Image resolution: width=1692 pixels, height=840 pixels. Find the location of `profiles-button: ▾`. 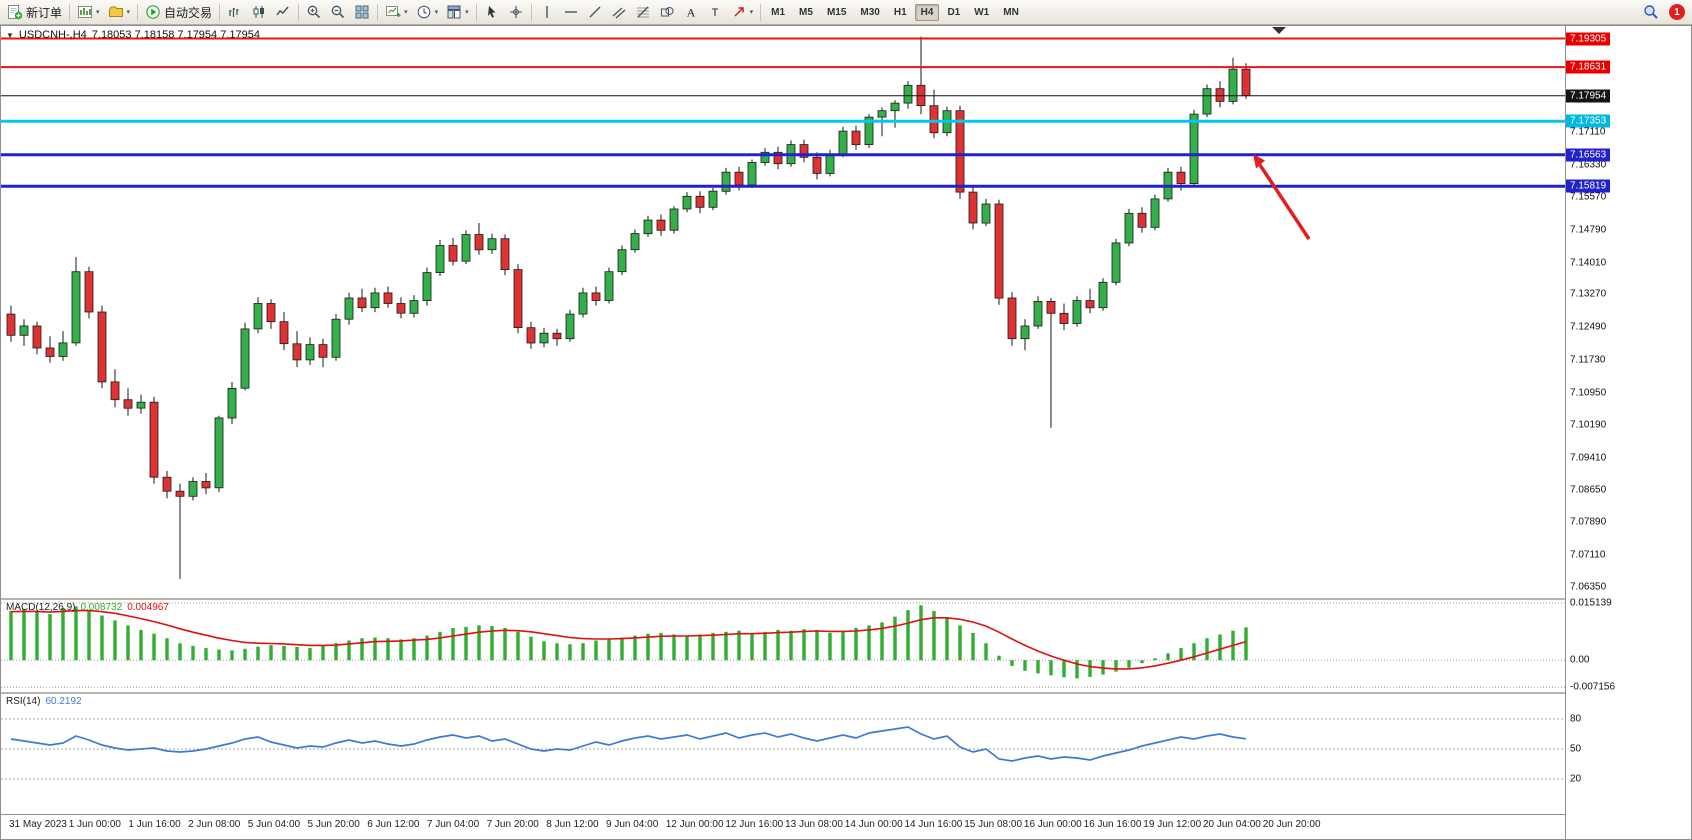

profiles-button: ▾ is located at coordinates (119, 12).